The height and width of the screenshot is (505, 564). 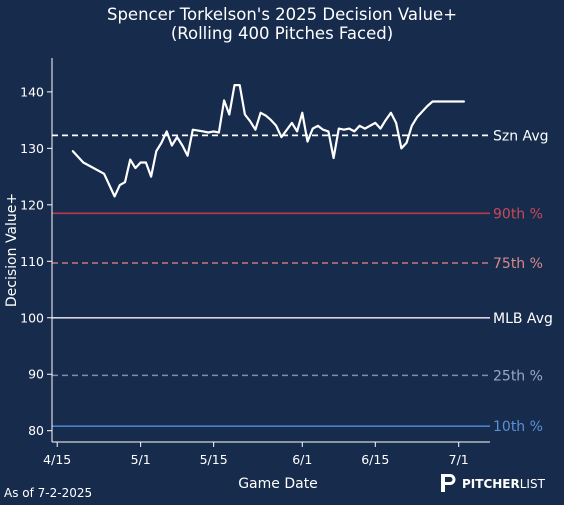 I want to click on wordmark-list: LIST, so click(x=533, y=484).